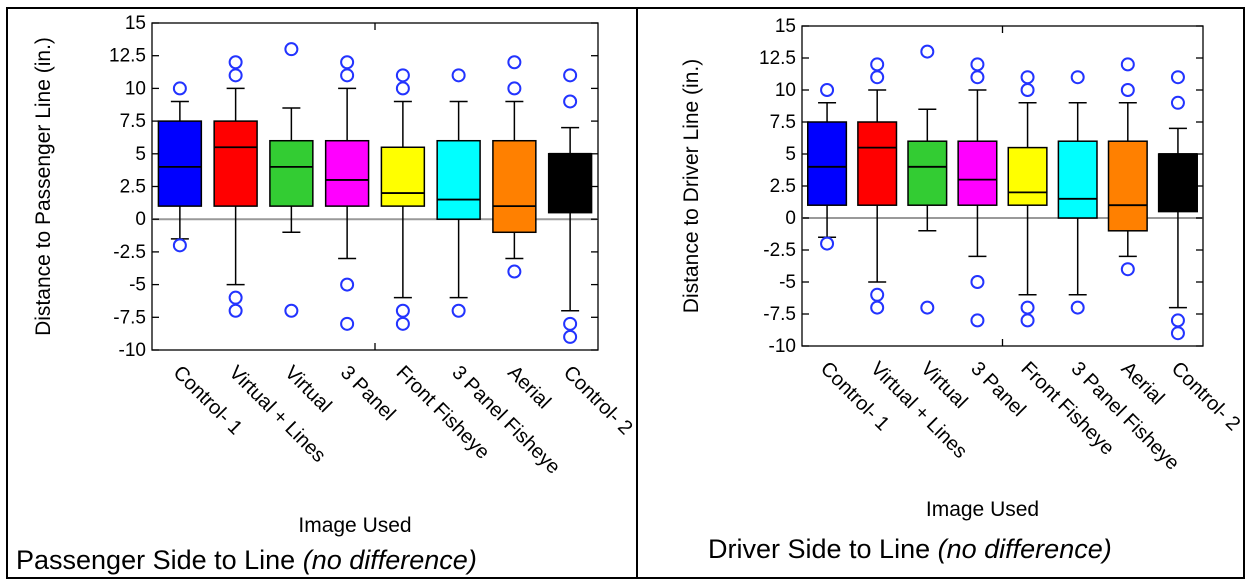 The height and width of the screenshot is (585, 1253). I want to click on driver-caption-note: (no difference), so click(1024, 549).